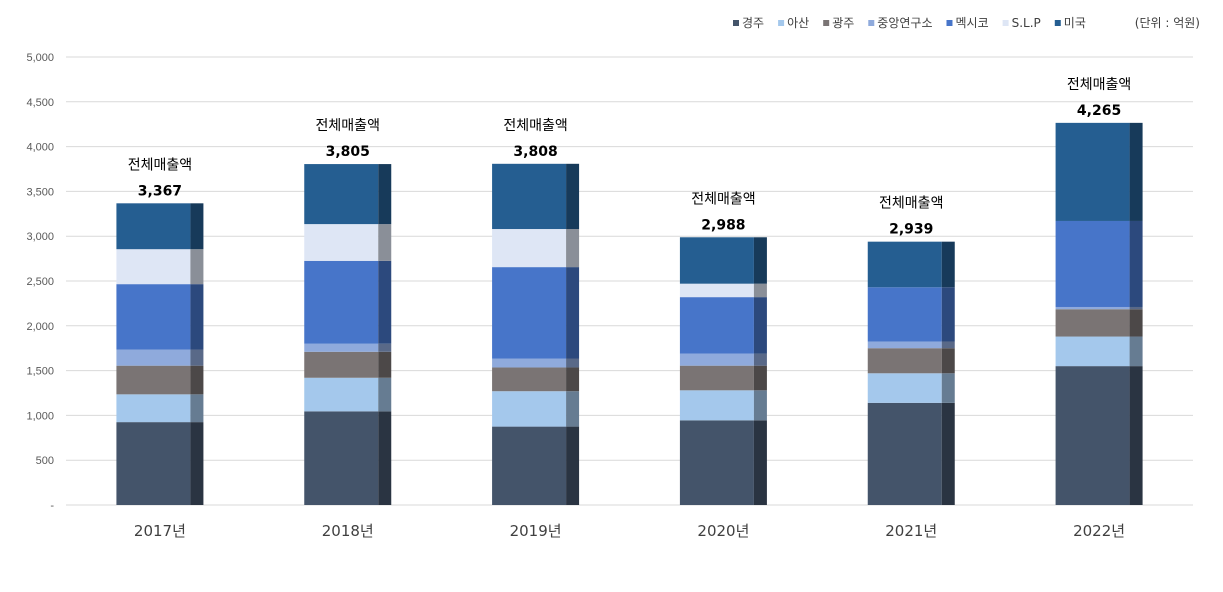 The image size is (1223, 592). I want to click on y-tick-label: 2,500, so click(40, 282).